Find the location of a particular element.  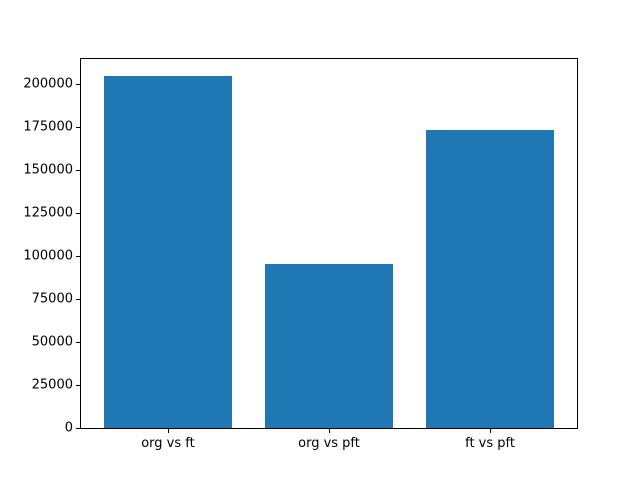

bar-org-vs-pft is located at coordinates (329, 346).